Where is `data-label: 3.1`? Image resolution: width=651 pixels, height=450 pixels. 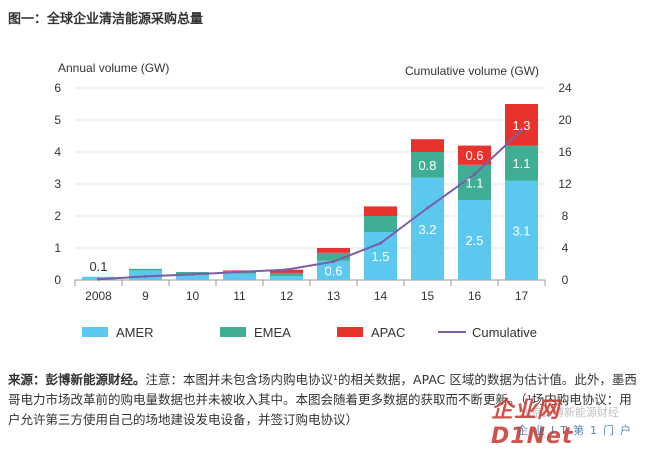
data-label: 3.1 is located at coordinates (521, 230).